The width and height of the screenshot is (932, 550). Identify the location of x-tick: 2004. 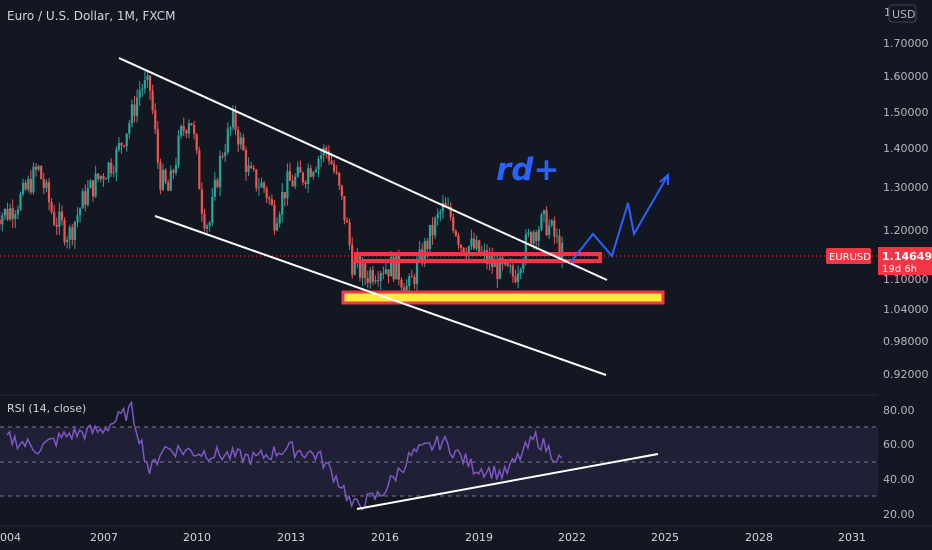
(10, 537).